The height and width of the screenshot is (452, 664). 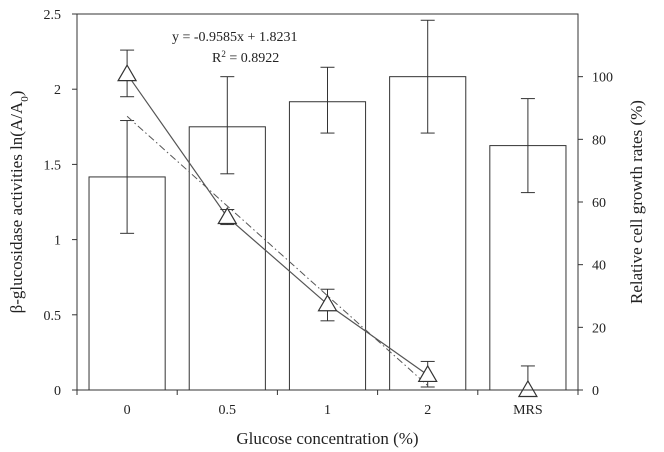 I want to click on x-tick-label: 0.5, so click(x=228, y=410).